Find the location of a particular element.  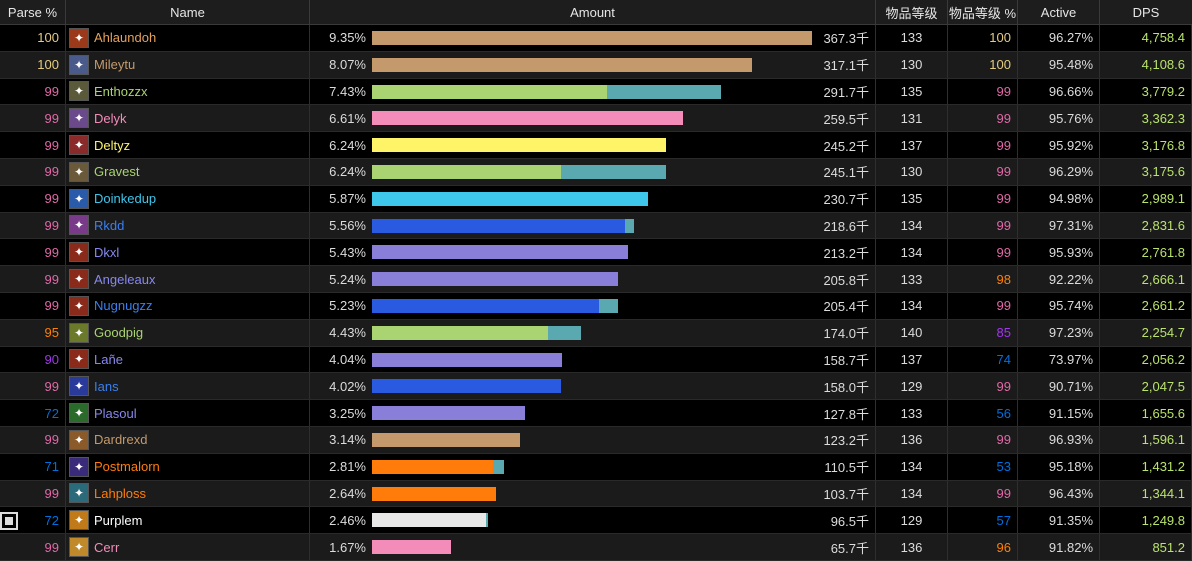

player-name: Mileytu is located at coordinates (115, 65).